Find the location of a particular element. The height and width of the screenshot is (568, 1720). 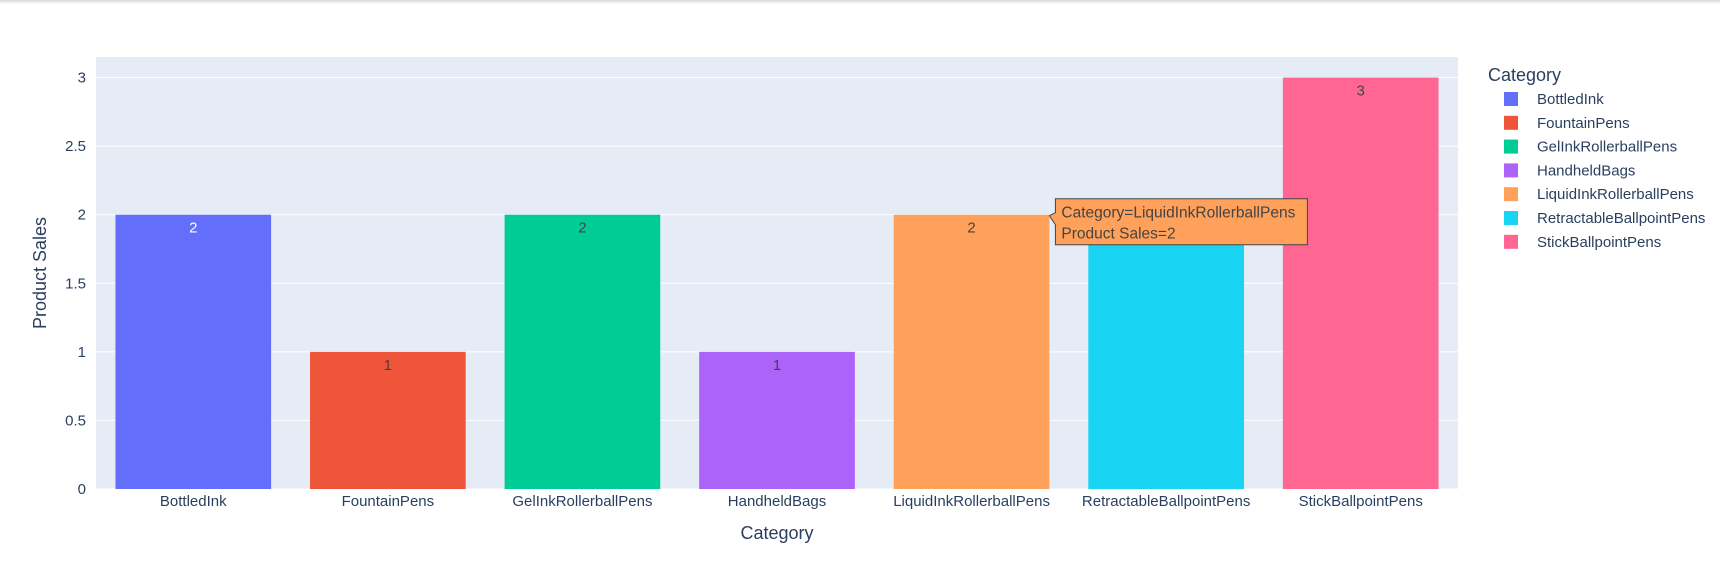

x-tick-label: HandheldBags is located at coordinates (777, 501).